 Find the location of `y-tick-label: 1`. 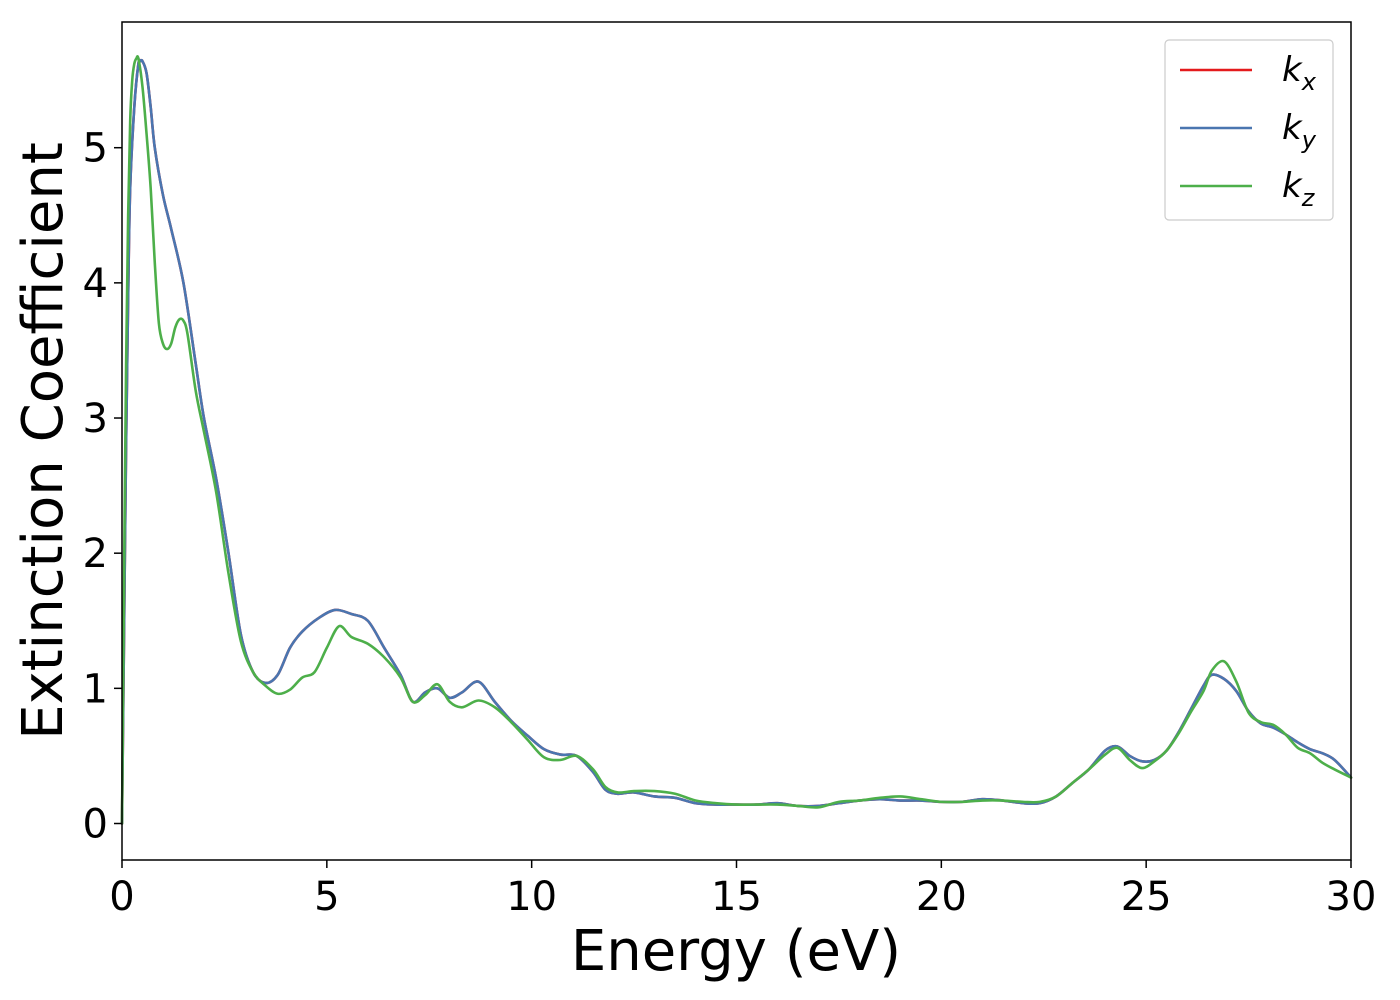

y-tick-label: 1 is located at coordinates (95, 689).